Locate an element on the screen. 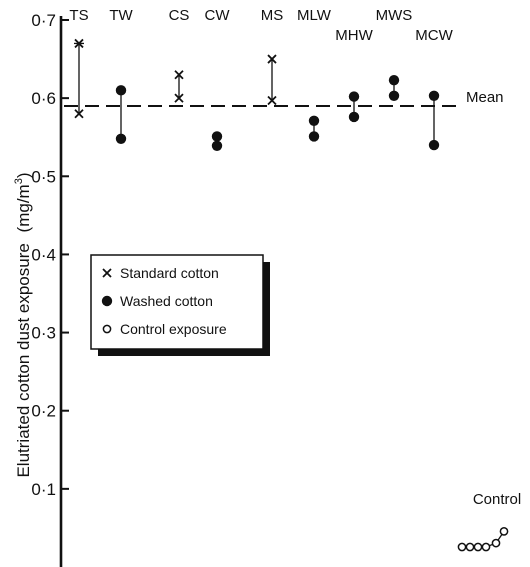 Image resolution: width=530 pixels, height=567 pixels. category-ts: TS is located at coordinates (79, 63).